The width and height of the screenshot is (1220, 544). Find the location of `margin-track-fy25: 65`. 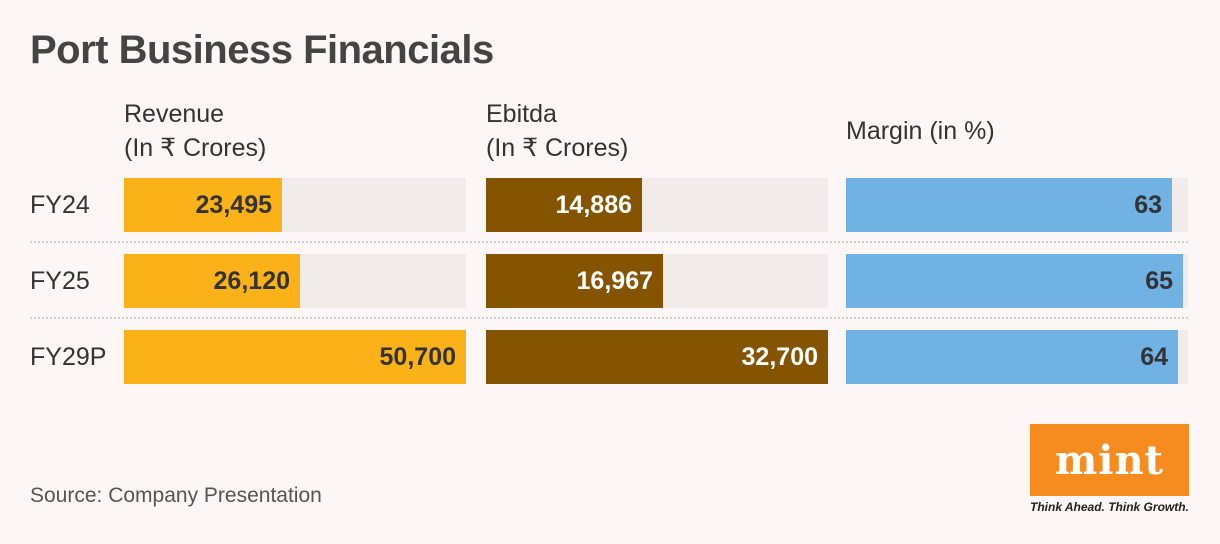

margin-track-fy25: 65 is located at coordinates (1017, 281).